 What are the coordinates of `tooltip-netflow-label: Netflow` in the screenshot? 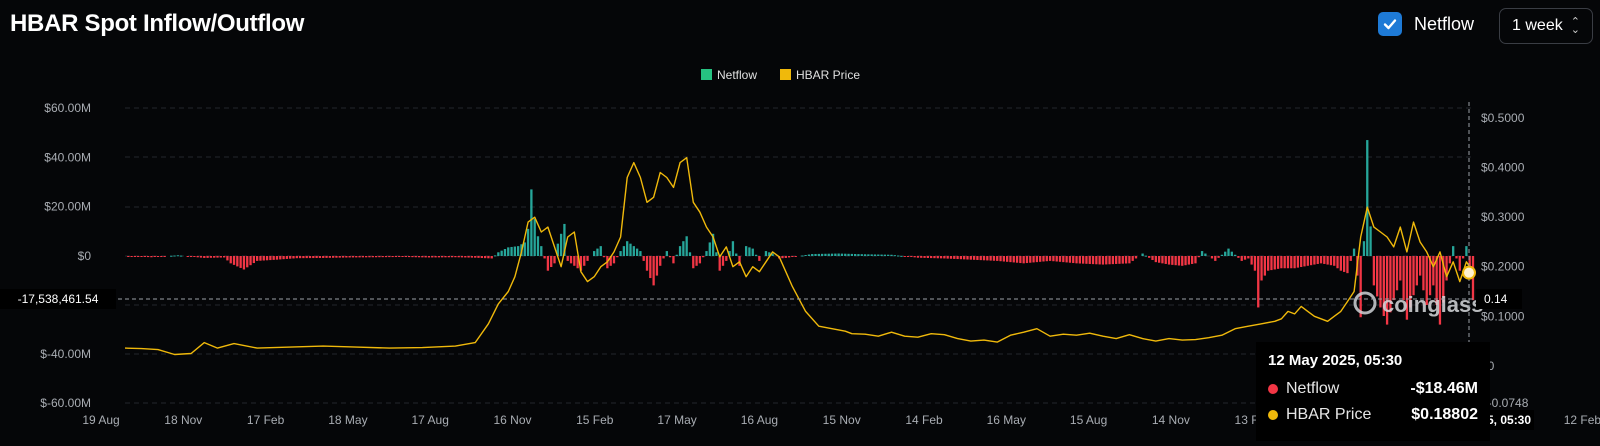 It's located at (1313, 388).